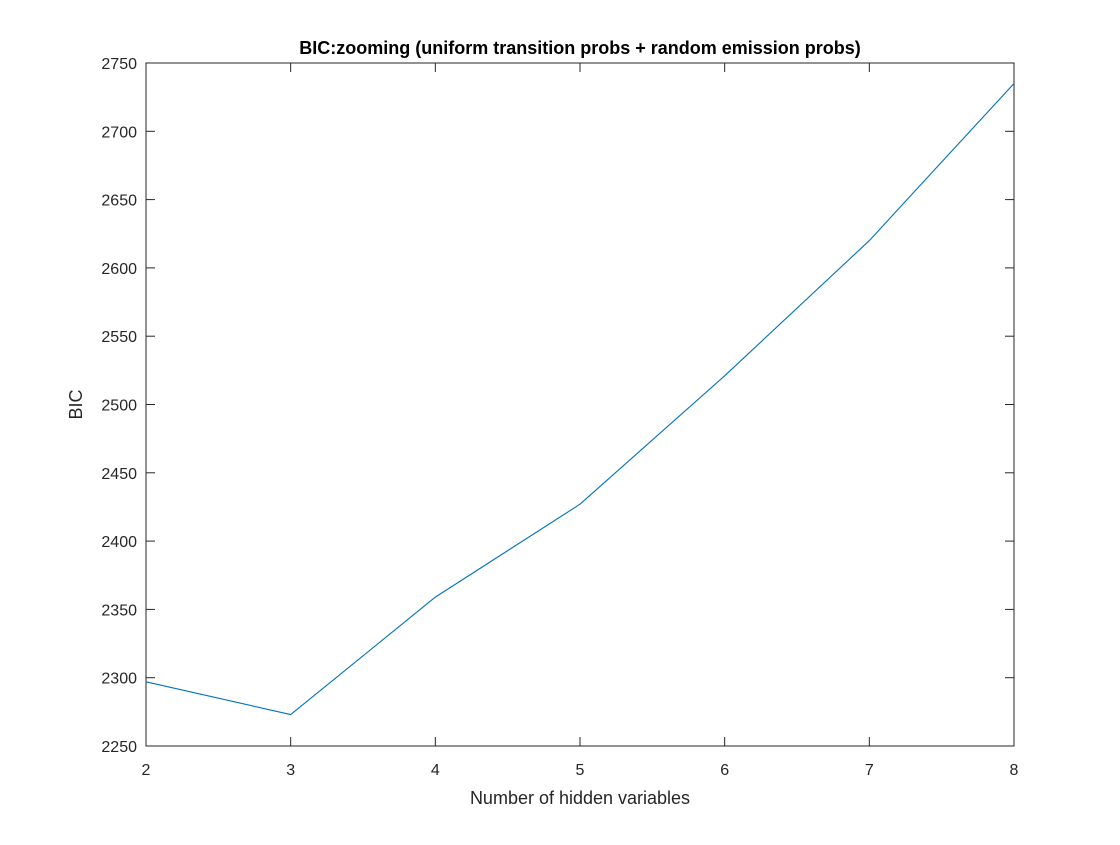 The height and width of the screenshot is (845, 1120). Describe the element at coordinates (119, 474) in the screenshot. I see `y-tick-label: 2450` at that location.